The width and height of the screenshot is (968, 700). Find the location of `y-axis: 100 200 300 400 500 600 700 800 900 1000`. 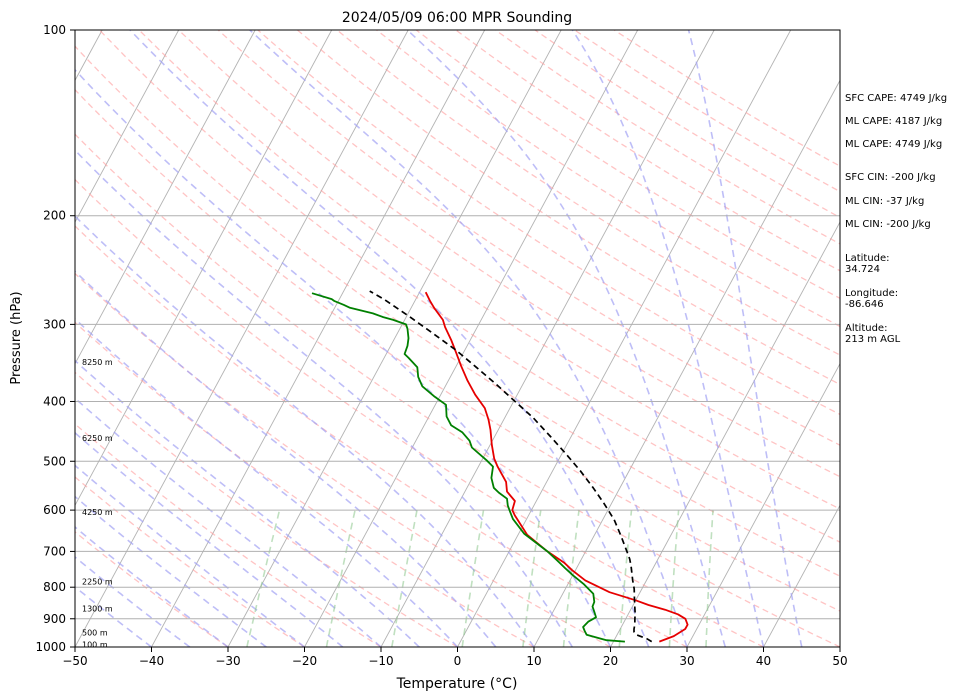

y-axis: 100 200 300 400 500 600 700 800 900 1000 is located at coordinates (55, 338).